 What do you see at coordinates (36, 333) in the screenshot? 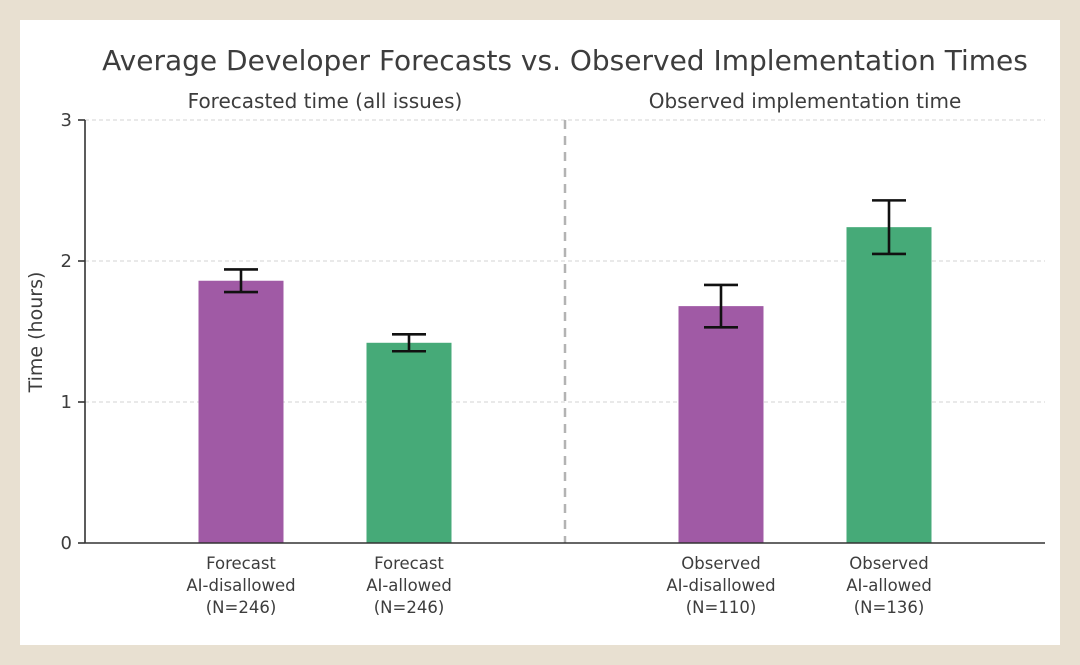
I see `y-axis-label: Time (hours)` at bounding box center [36, 333].